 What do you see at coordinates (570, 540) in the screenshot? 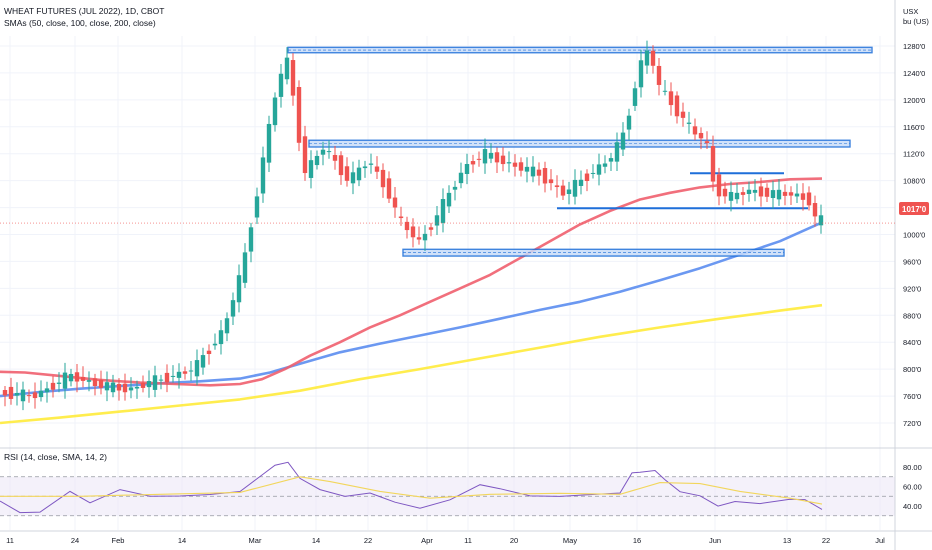
I see `x-tick-label: May` at bounding box center [570, 540].